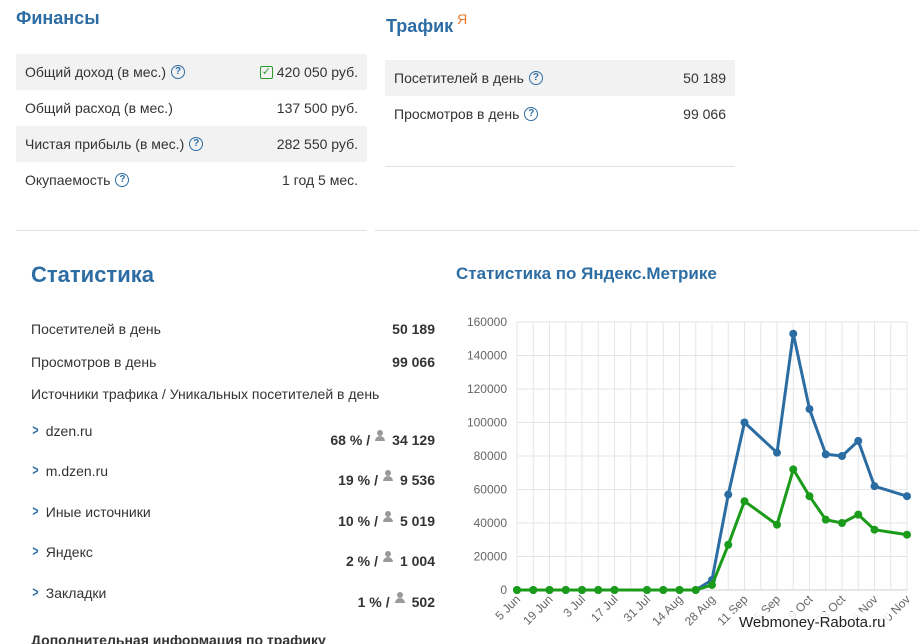 This screenshot has height=644, width=919. Describe the element at coordinates (317, 72) in the screenshot. I see `income-value: 420 050 руб.` at that location.